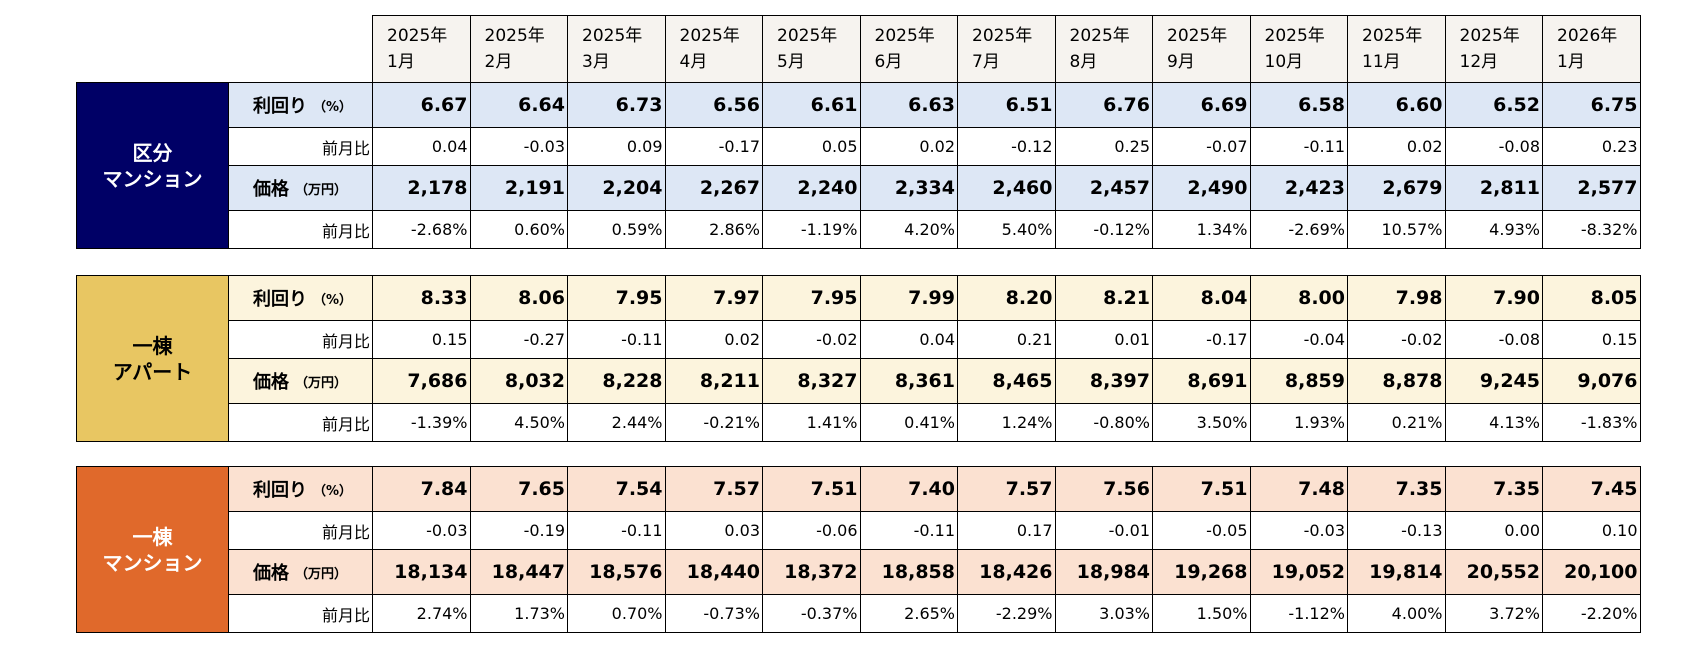 Image resolution: width=1700 pixels, height=648 pixels. What do you see at coordinates (1591, 229) in the screenshot?
I see `value-cell: -8.32%` at bounding box center [1591, 229].